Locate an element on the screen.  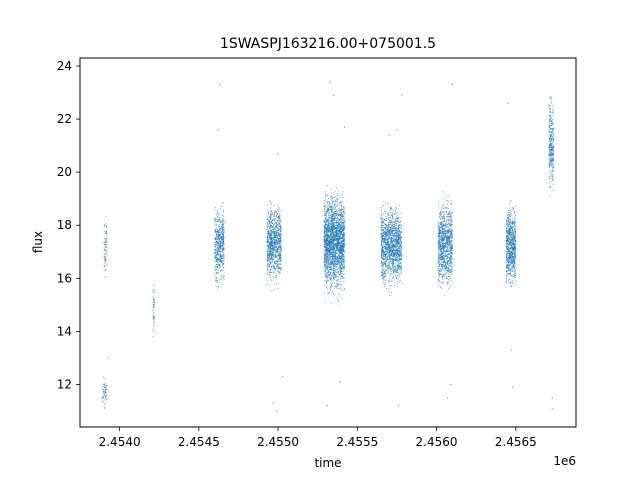
chart-title: 1SWASPJ163216.00+075001.5 is located at coordinates (328, 44).